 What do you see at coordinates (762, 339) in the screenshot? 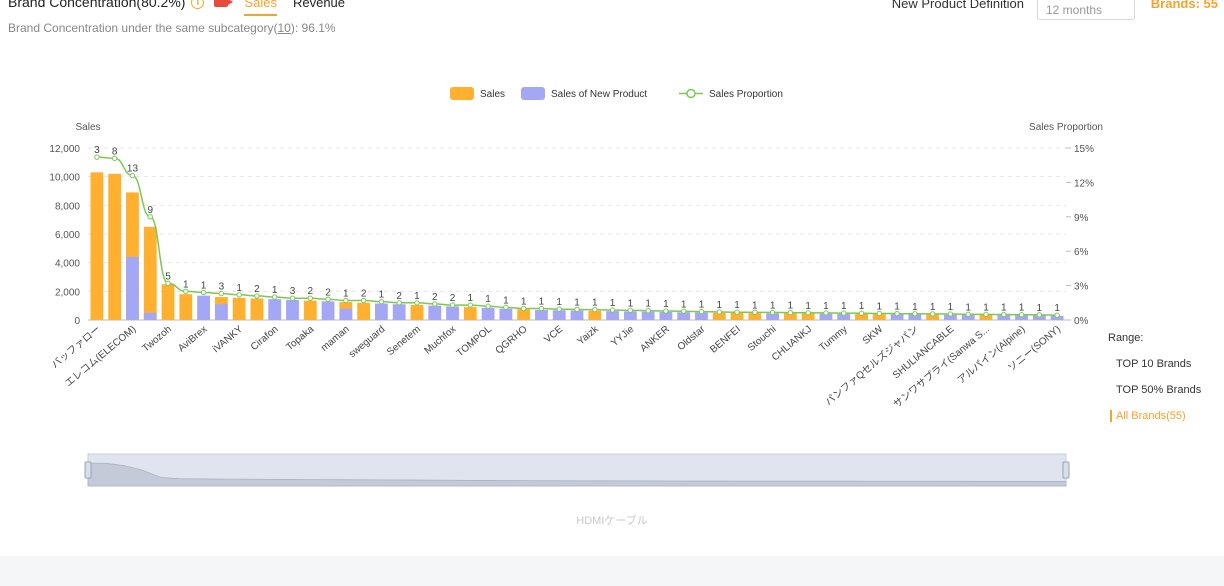
I see `x-tick-label: Stouchi` at bounding box center [762, 339].